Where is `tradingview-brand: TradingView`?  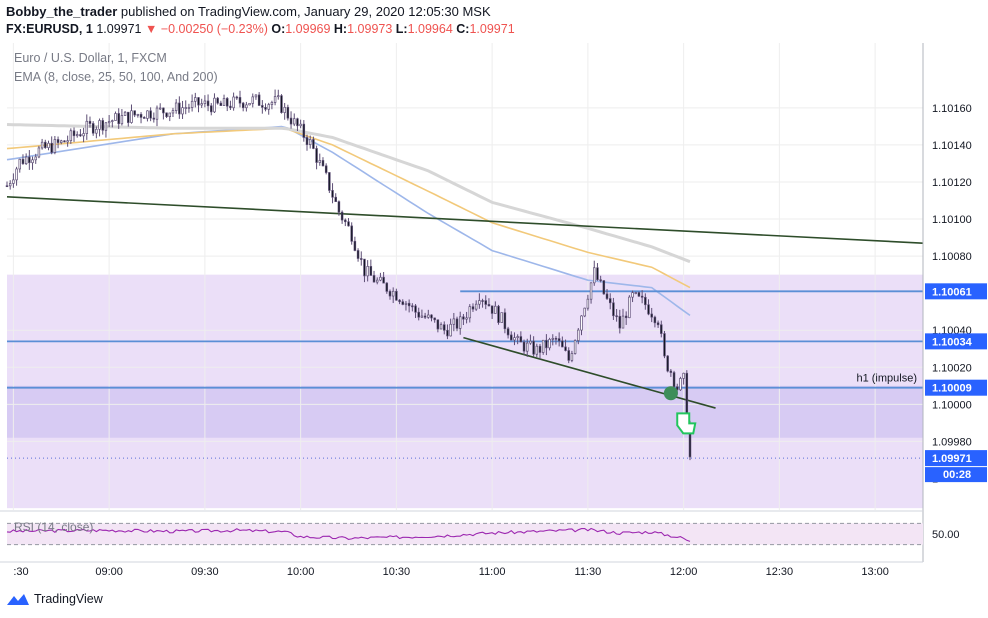 tradingview-brand: TradingView is located at coordinates (68, 599).